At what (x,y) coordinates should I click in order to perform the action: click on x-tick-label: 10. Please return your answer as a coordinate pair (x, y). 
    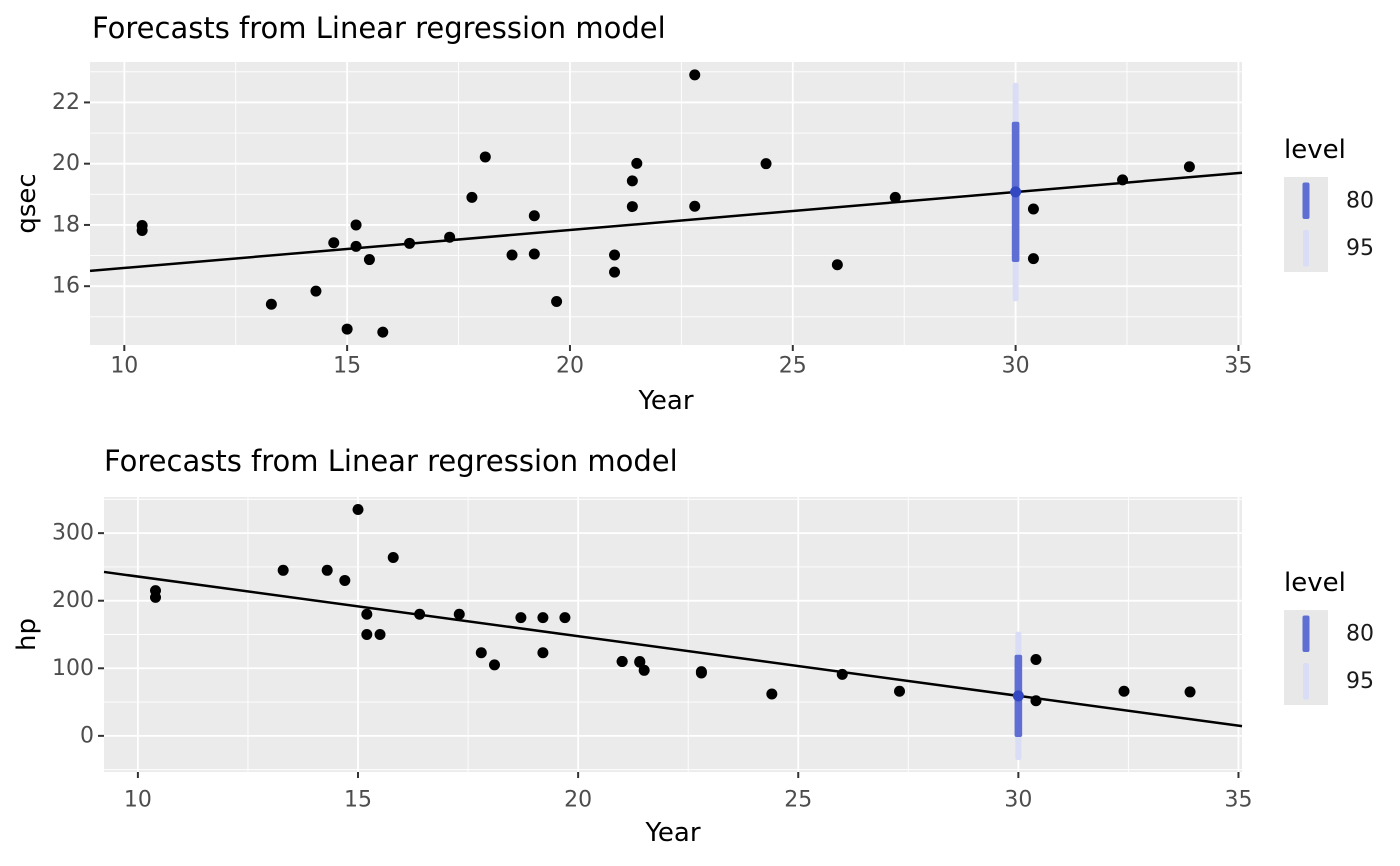
    Looking at the image, I should click on (124, 366).